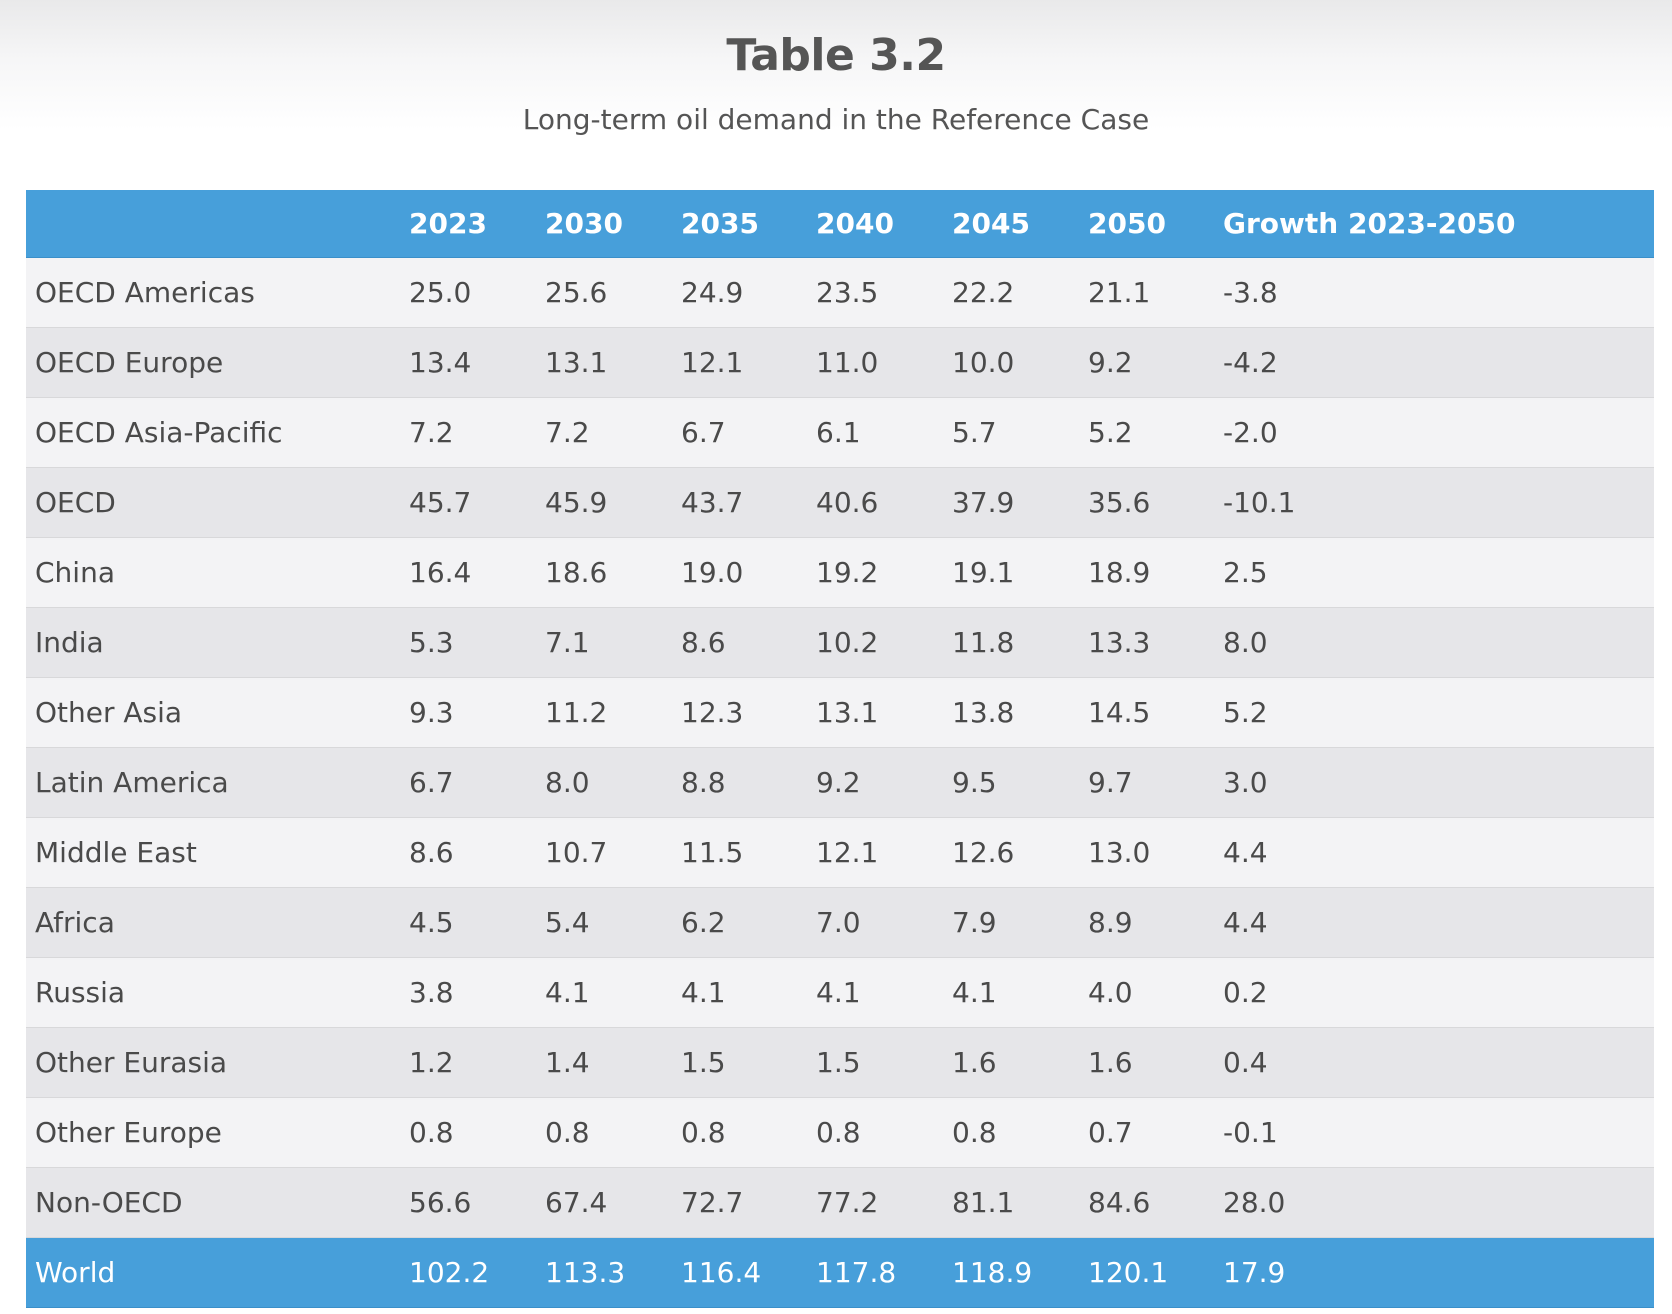 This screenshot has height=1314, width=1672. Describe the element at coordinates (712, 712) in the screenshot. I see `table-cell: 12.3` at that location.